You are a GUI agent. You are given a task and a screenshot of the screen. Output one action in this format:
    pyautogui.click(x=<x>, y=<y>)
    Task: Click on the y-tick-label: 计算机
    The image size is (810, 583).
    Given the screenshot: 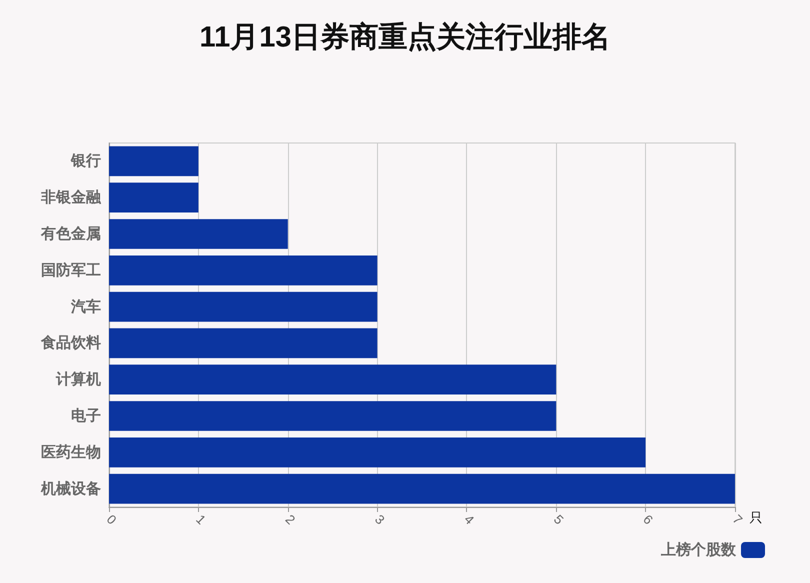 What is the action you would take?
    pyautogui.click(x=78, y=379)
    